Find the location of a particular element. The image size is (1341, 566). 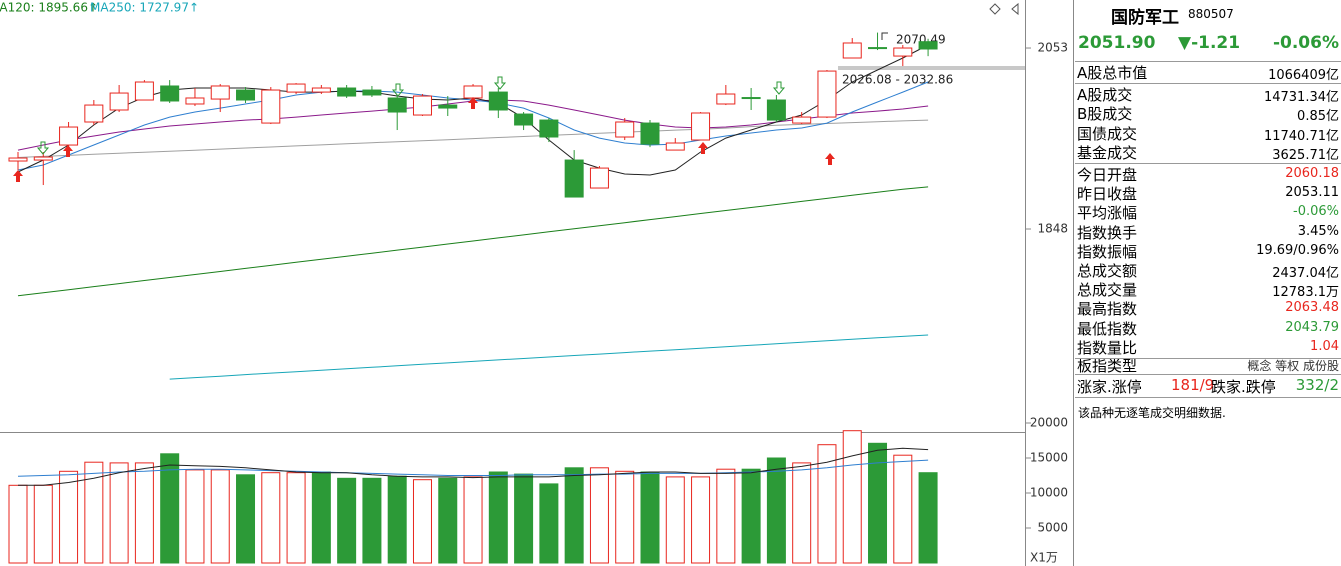

row-label: 指数量比 is located at coordinates (1107, 347).